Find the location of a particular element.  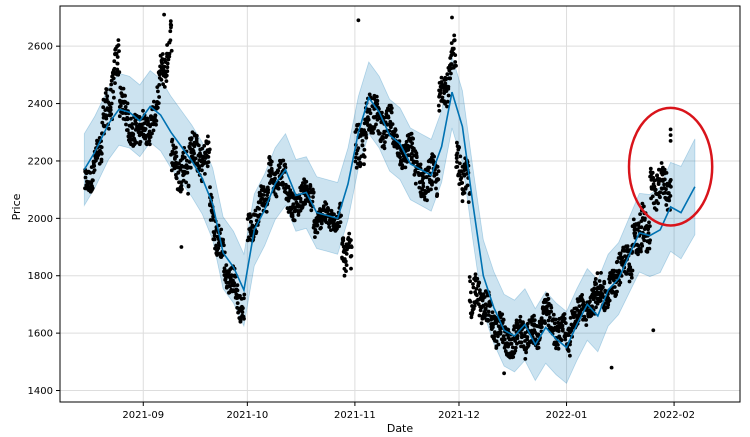

x-axis-title: Date is located at coordinates (400, 428).